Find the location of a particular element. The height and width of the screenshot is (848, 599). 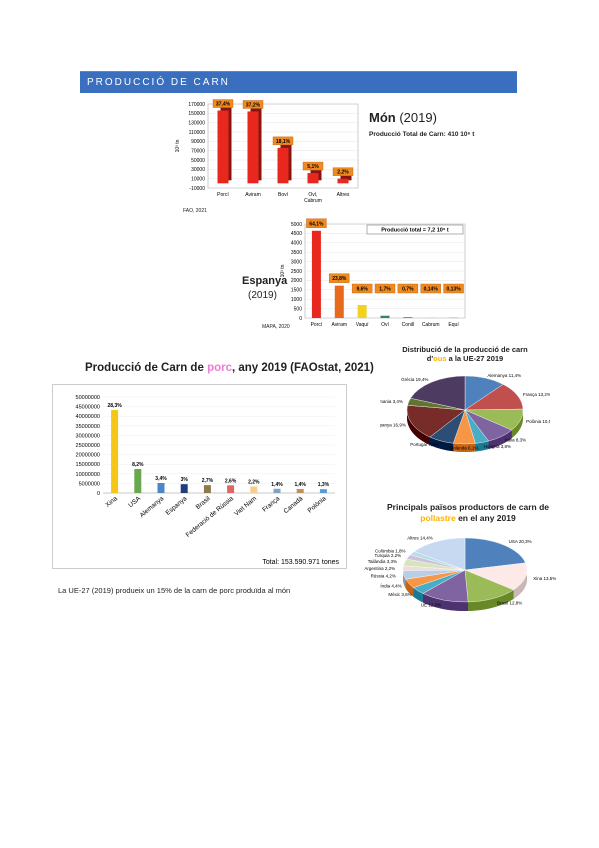

spain-x-tick: Equí is located at coordinates (453, 325).